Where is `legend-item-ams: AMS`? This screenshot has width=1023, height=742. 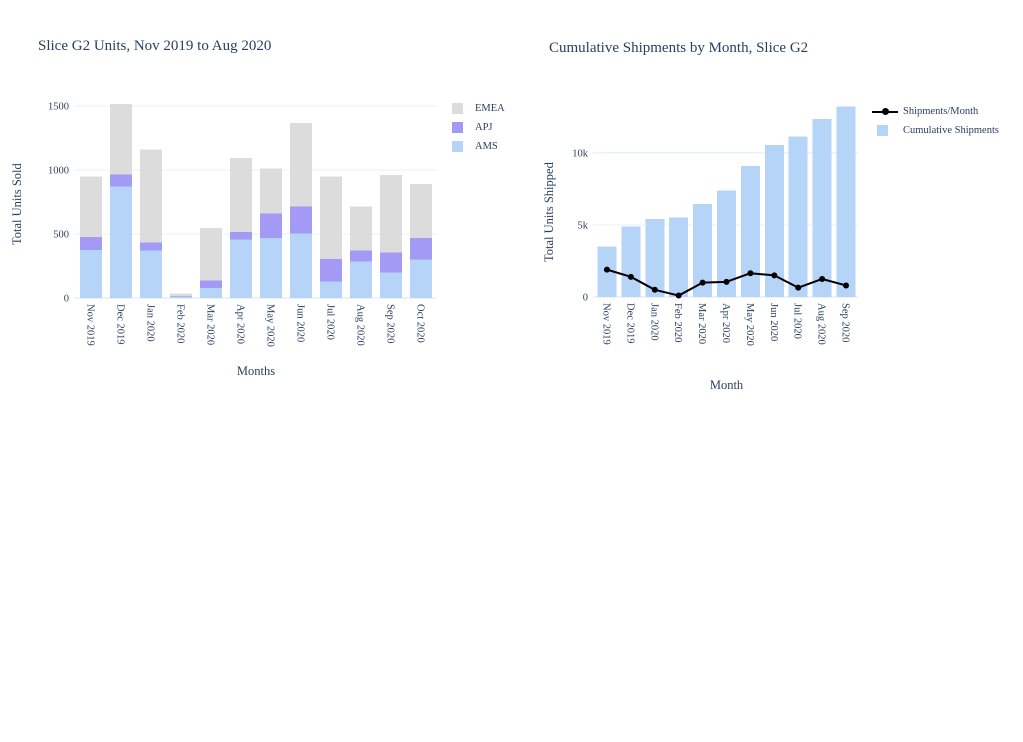
legend-item-ams: AMS is located at coordinates (478, 146).